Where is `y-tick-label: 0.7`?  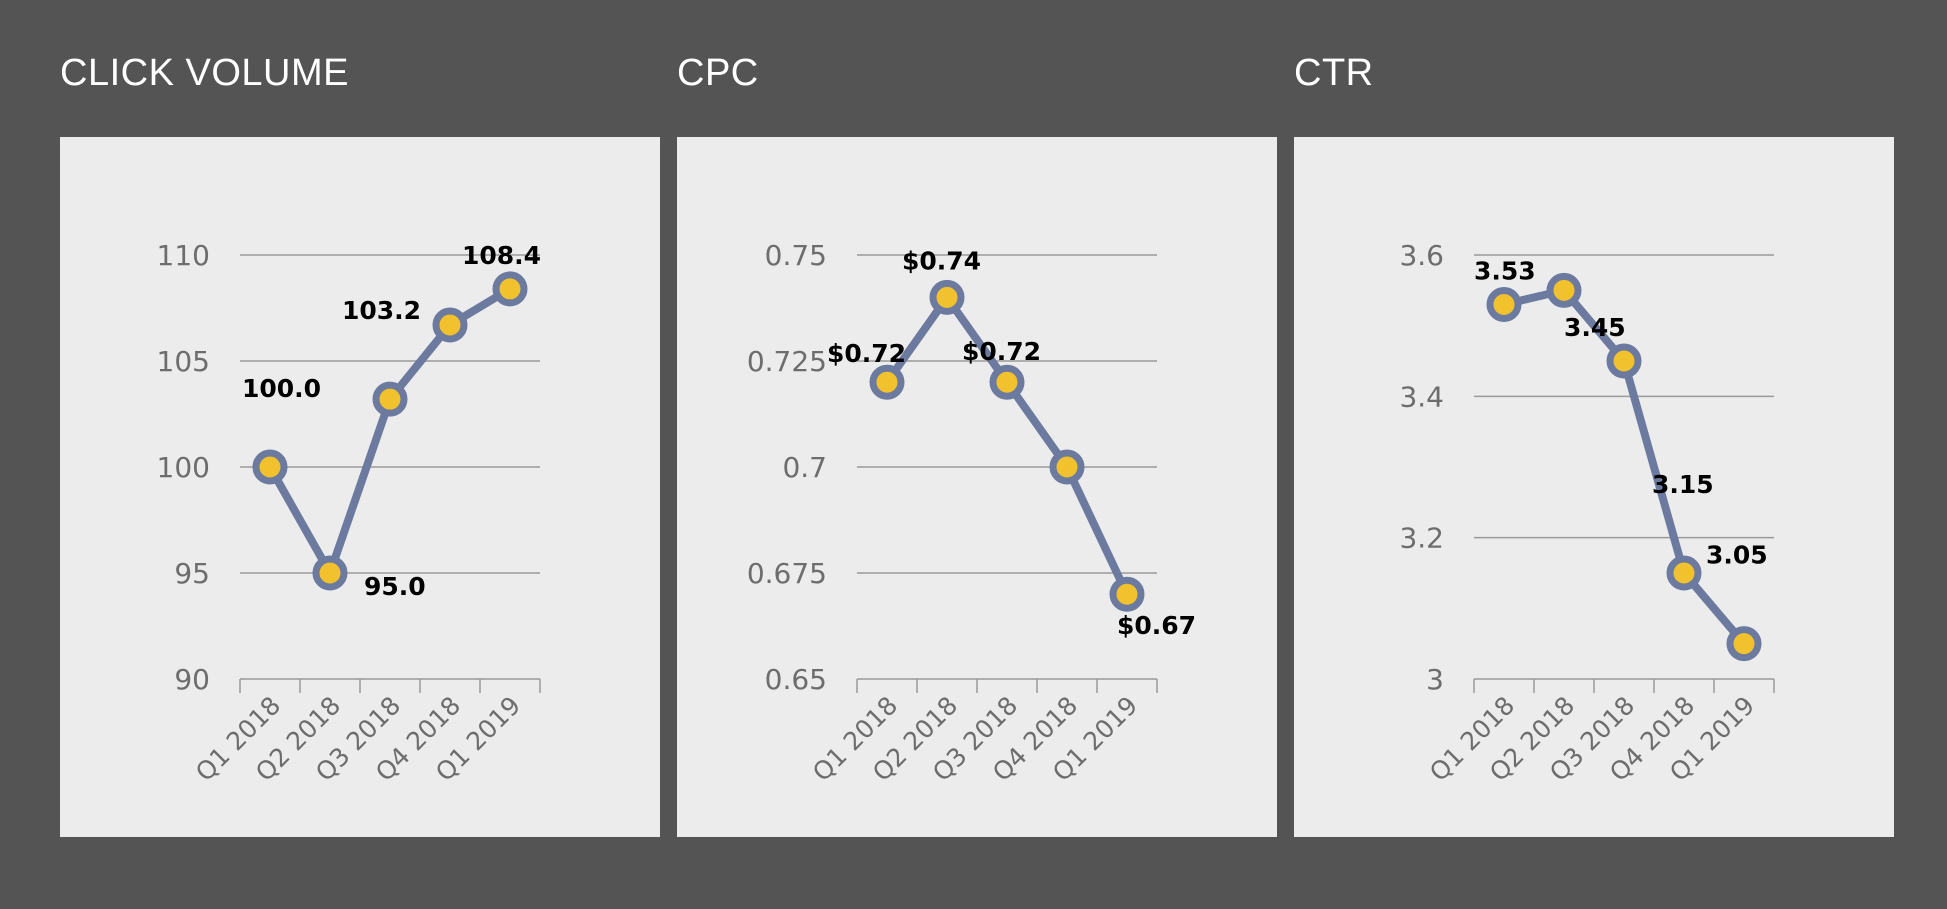
y-tick-label: 0.7 is located at coordinates (804, 467).